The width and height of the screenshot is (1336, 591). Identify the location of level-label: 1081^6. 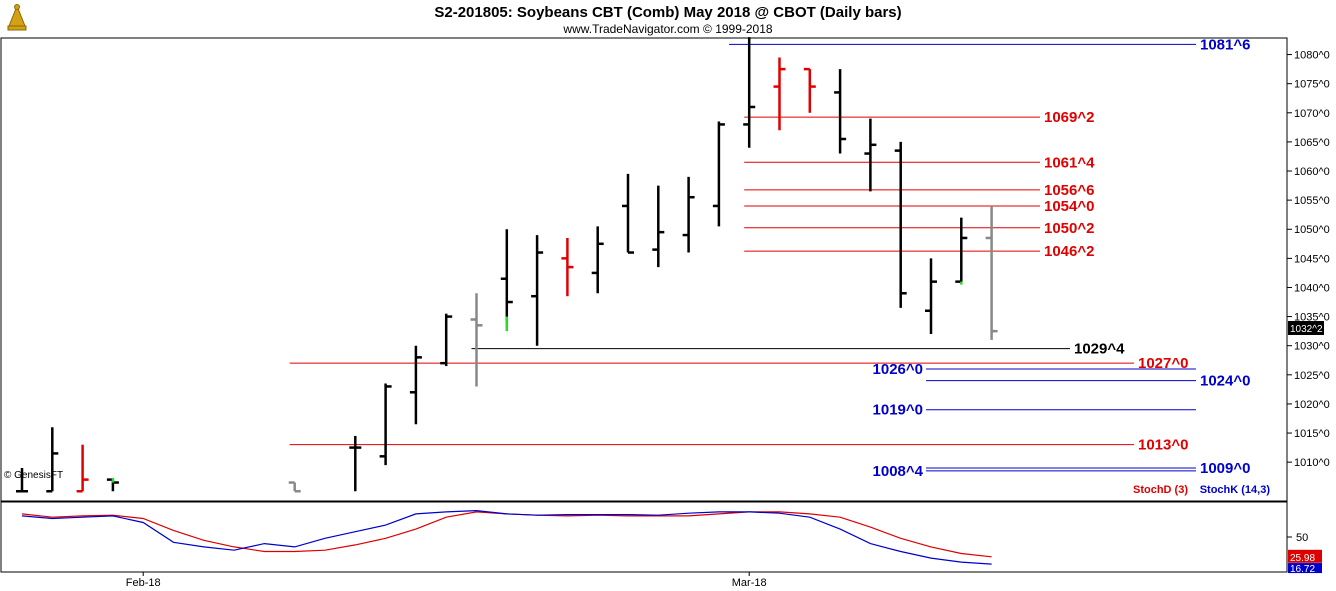
(1225, 44).